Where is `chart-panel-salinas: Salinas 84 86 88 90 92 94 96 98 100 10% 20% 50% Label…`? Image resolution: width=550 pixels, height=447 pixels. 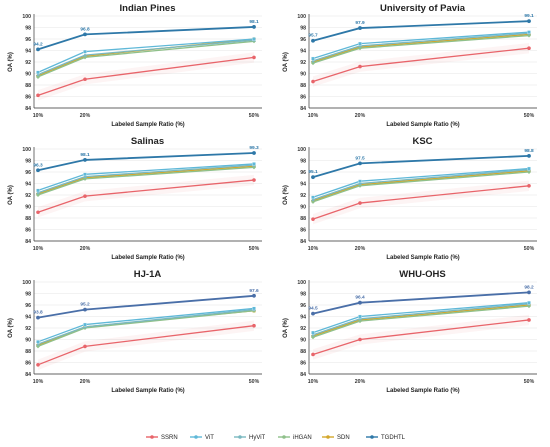 chart-panel-salinas: Salinas 84 86 88 90 92 94 96 98 100 10% 20% 50% Label… is located at coordinates (135, 198).